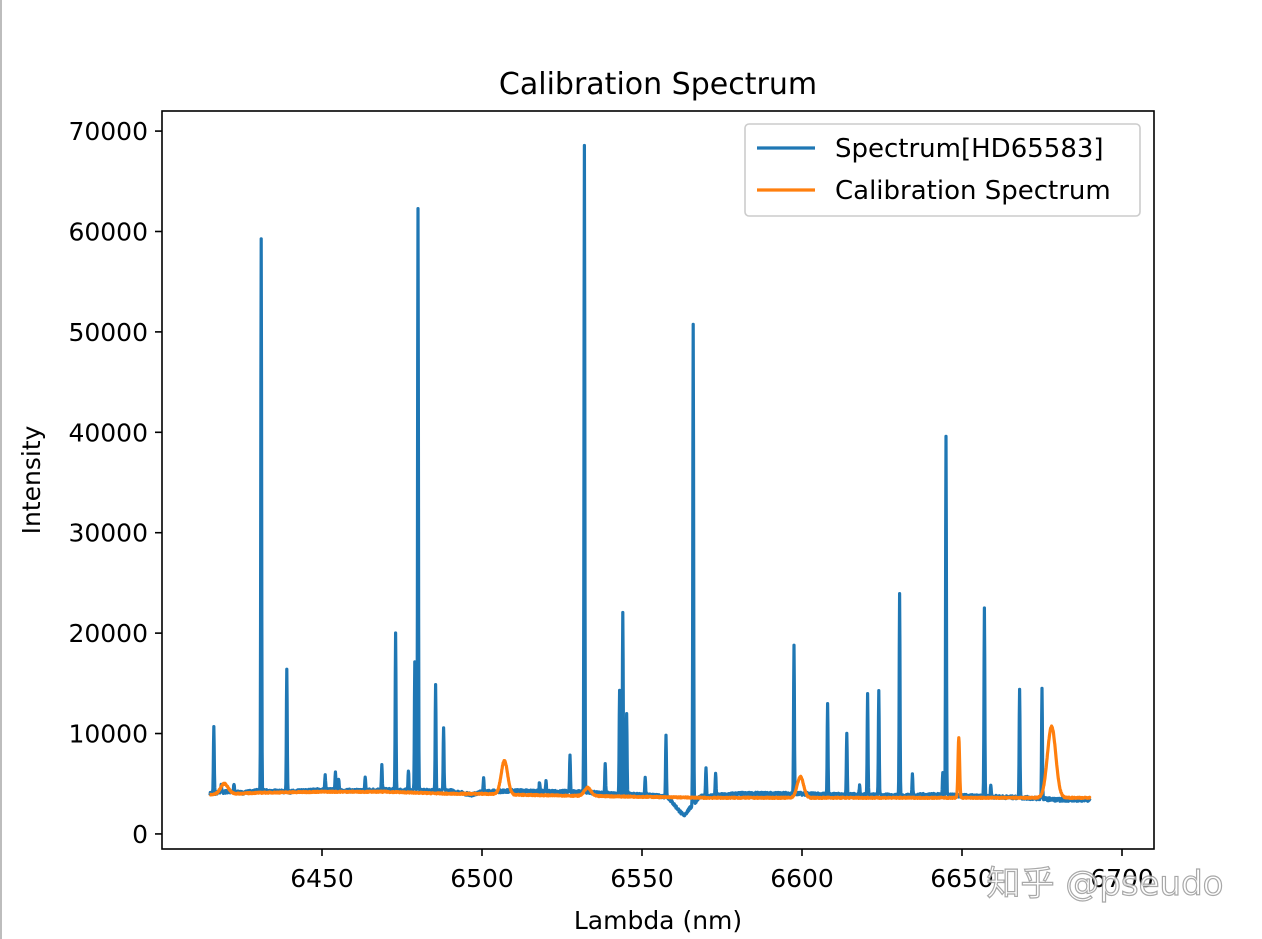 This screenshot has width=1262, height=939. I want to click on legend-label-spectrum: Spectrum[HD65583], so click(969, 149).